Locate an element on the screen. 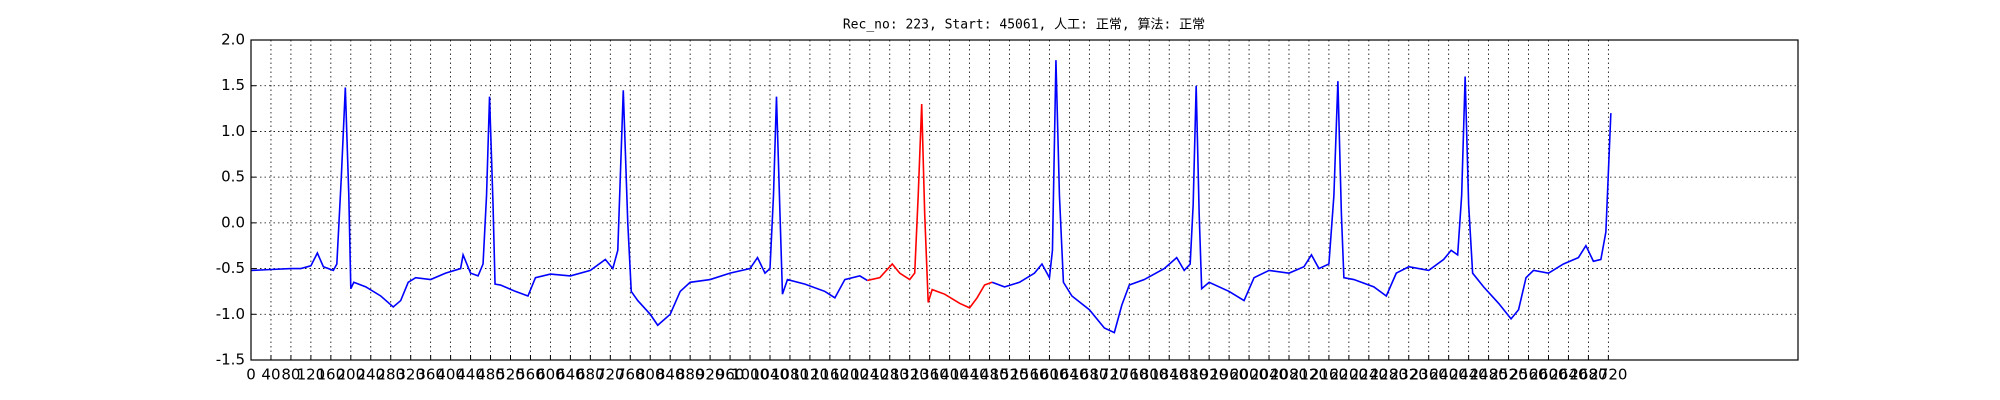 Image resolution: width=2000 pixels, height=400 pixels. x-tick-label: 2280 is located at coordinates (1389, 375).